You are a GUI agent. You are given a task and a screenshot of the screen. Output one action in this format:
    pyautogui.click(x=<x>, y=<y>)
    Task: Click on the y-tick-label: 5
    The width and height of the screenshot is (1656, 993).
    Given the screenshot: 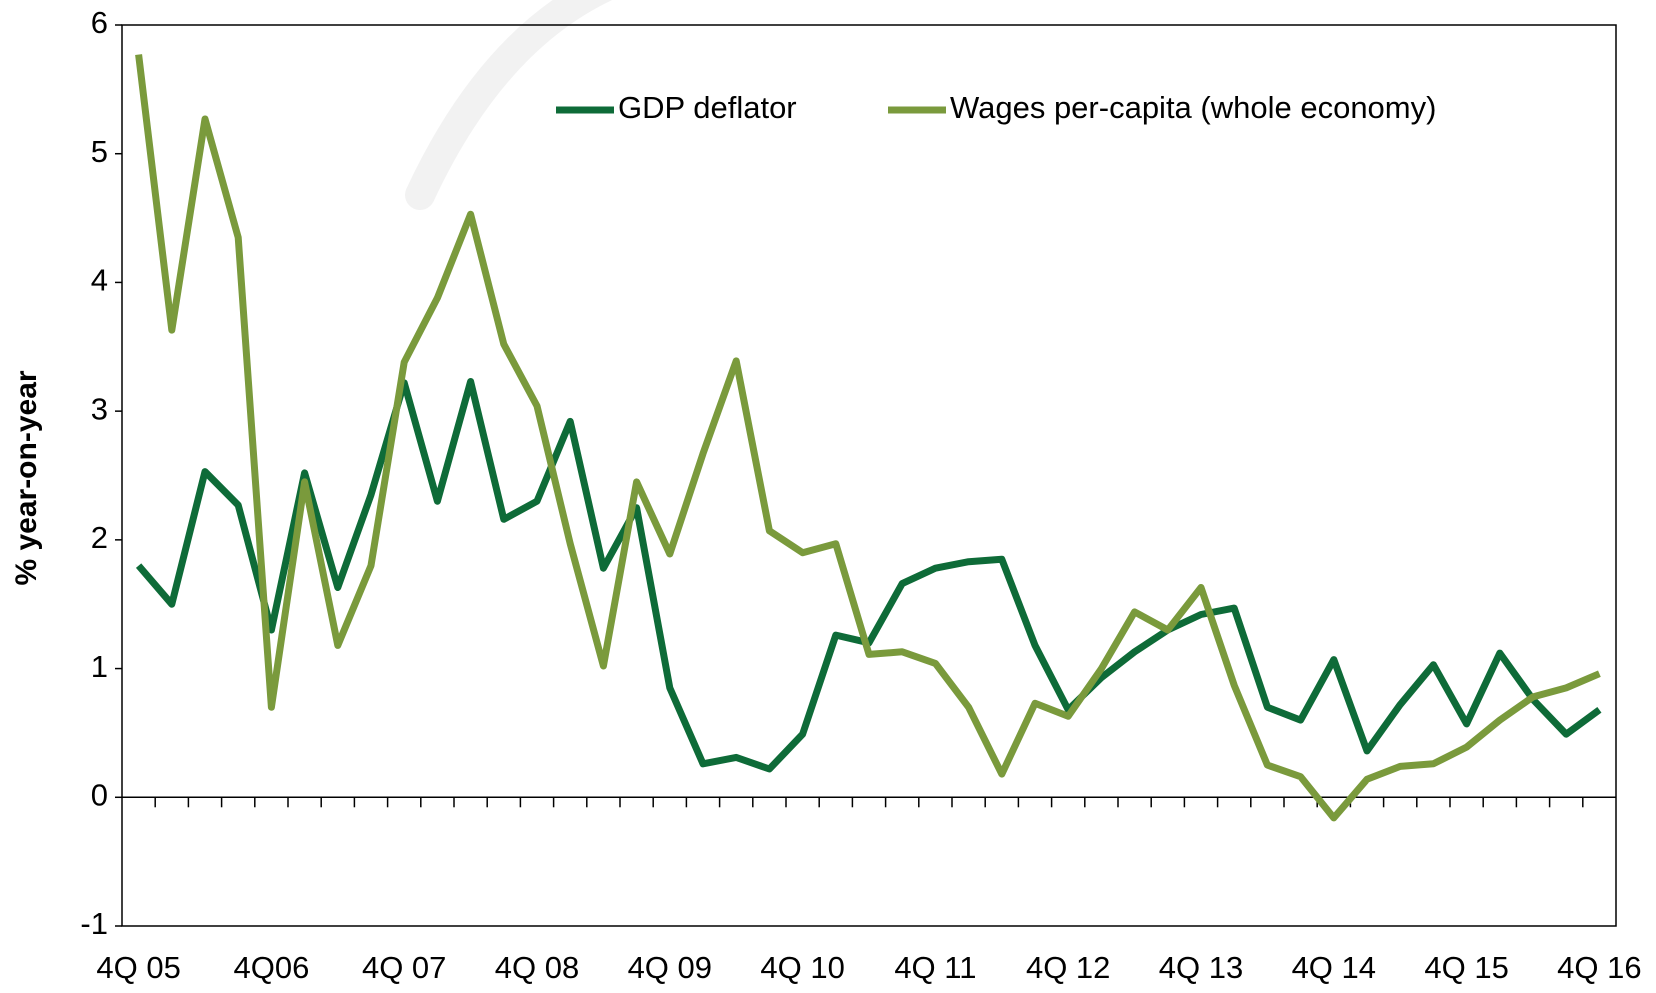 What is the action you would take?
    pyautogui.click(x=99, y=151)
    